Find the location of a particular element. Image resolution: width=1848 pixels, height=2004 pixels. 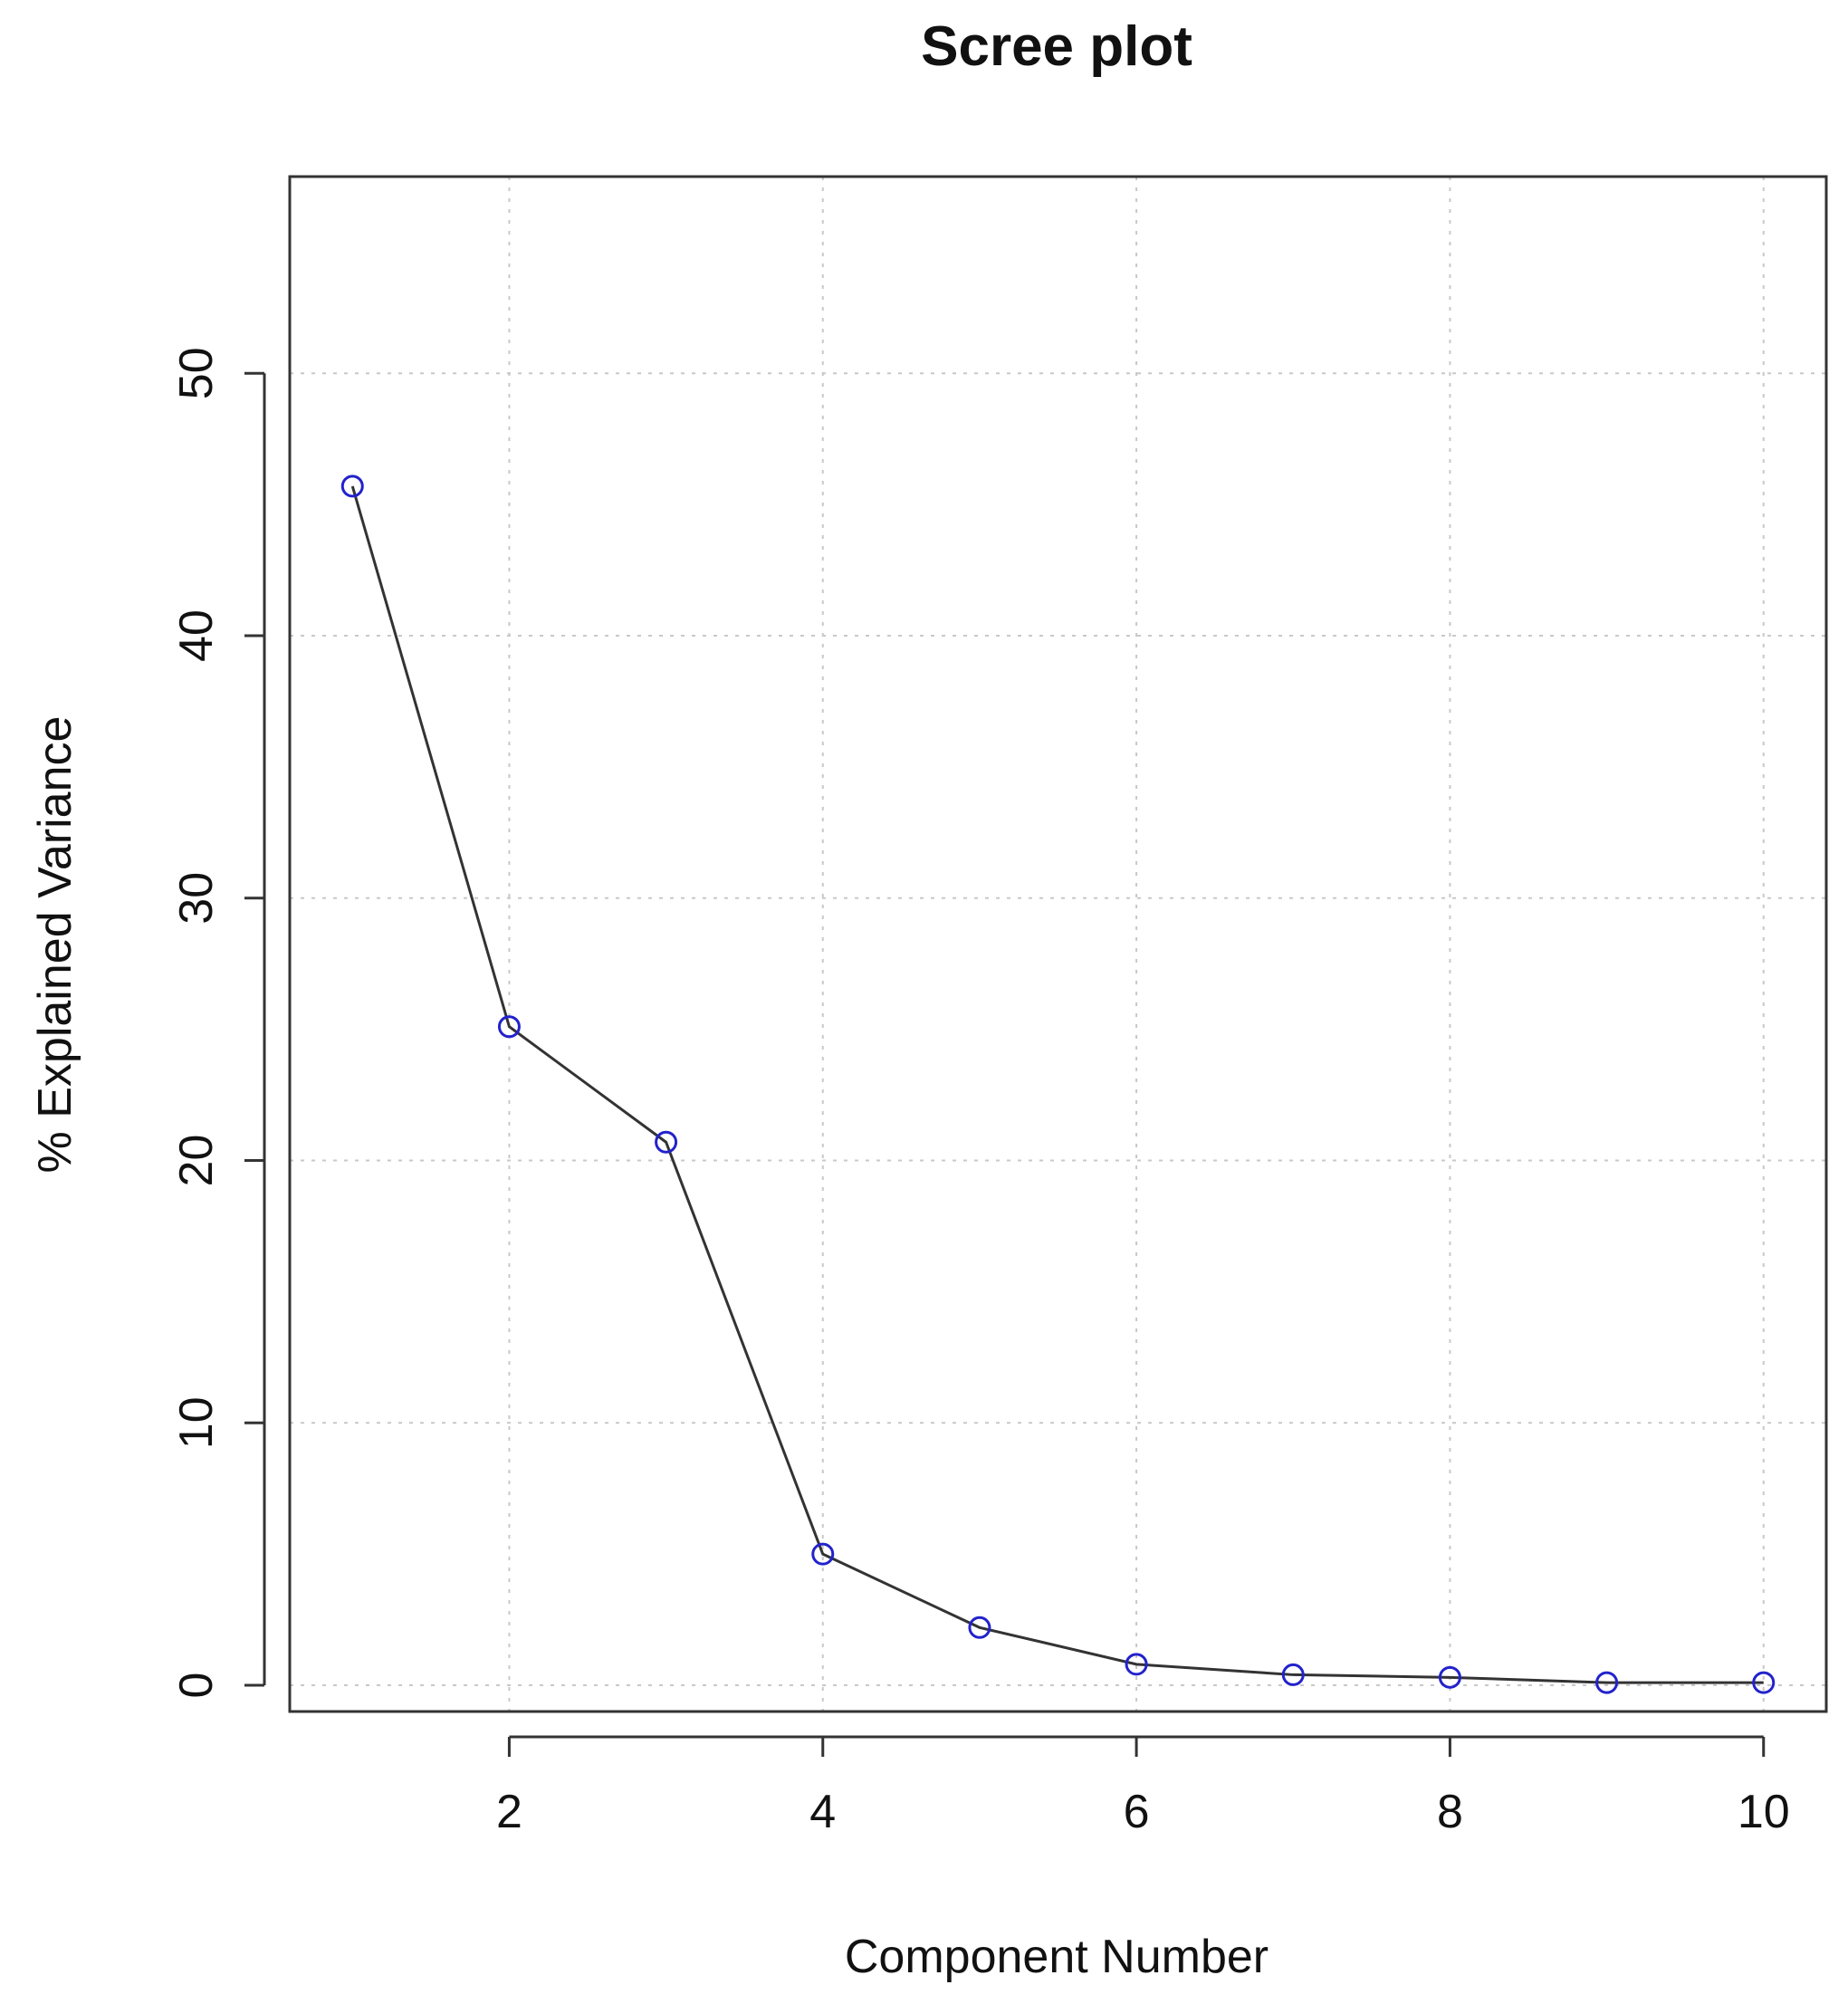

x-tick-label: 2 is located at coordinates (509, 1812).